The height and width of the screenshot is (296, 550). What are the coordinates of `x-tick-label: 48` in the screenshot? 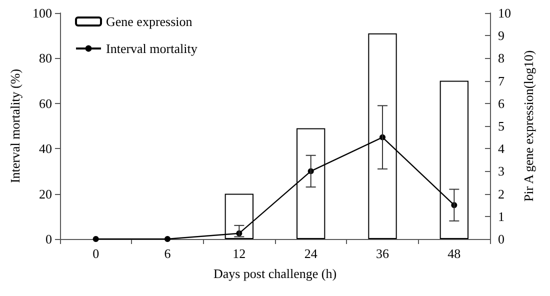 It's located at (454, 253).